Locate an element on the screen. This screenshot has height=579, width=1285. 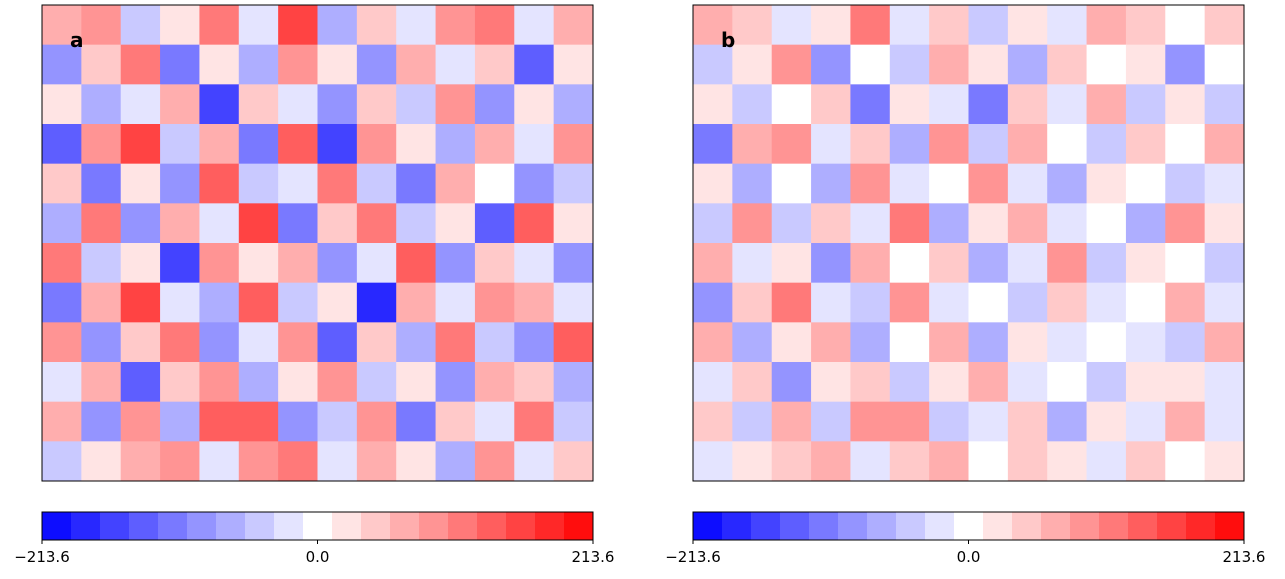
panel-label: a is located at coordinates (77, 40).